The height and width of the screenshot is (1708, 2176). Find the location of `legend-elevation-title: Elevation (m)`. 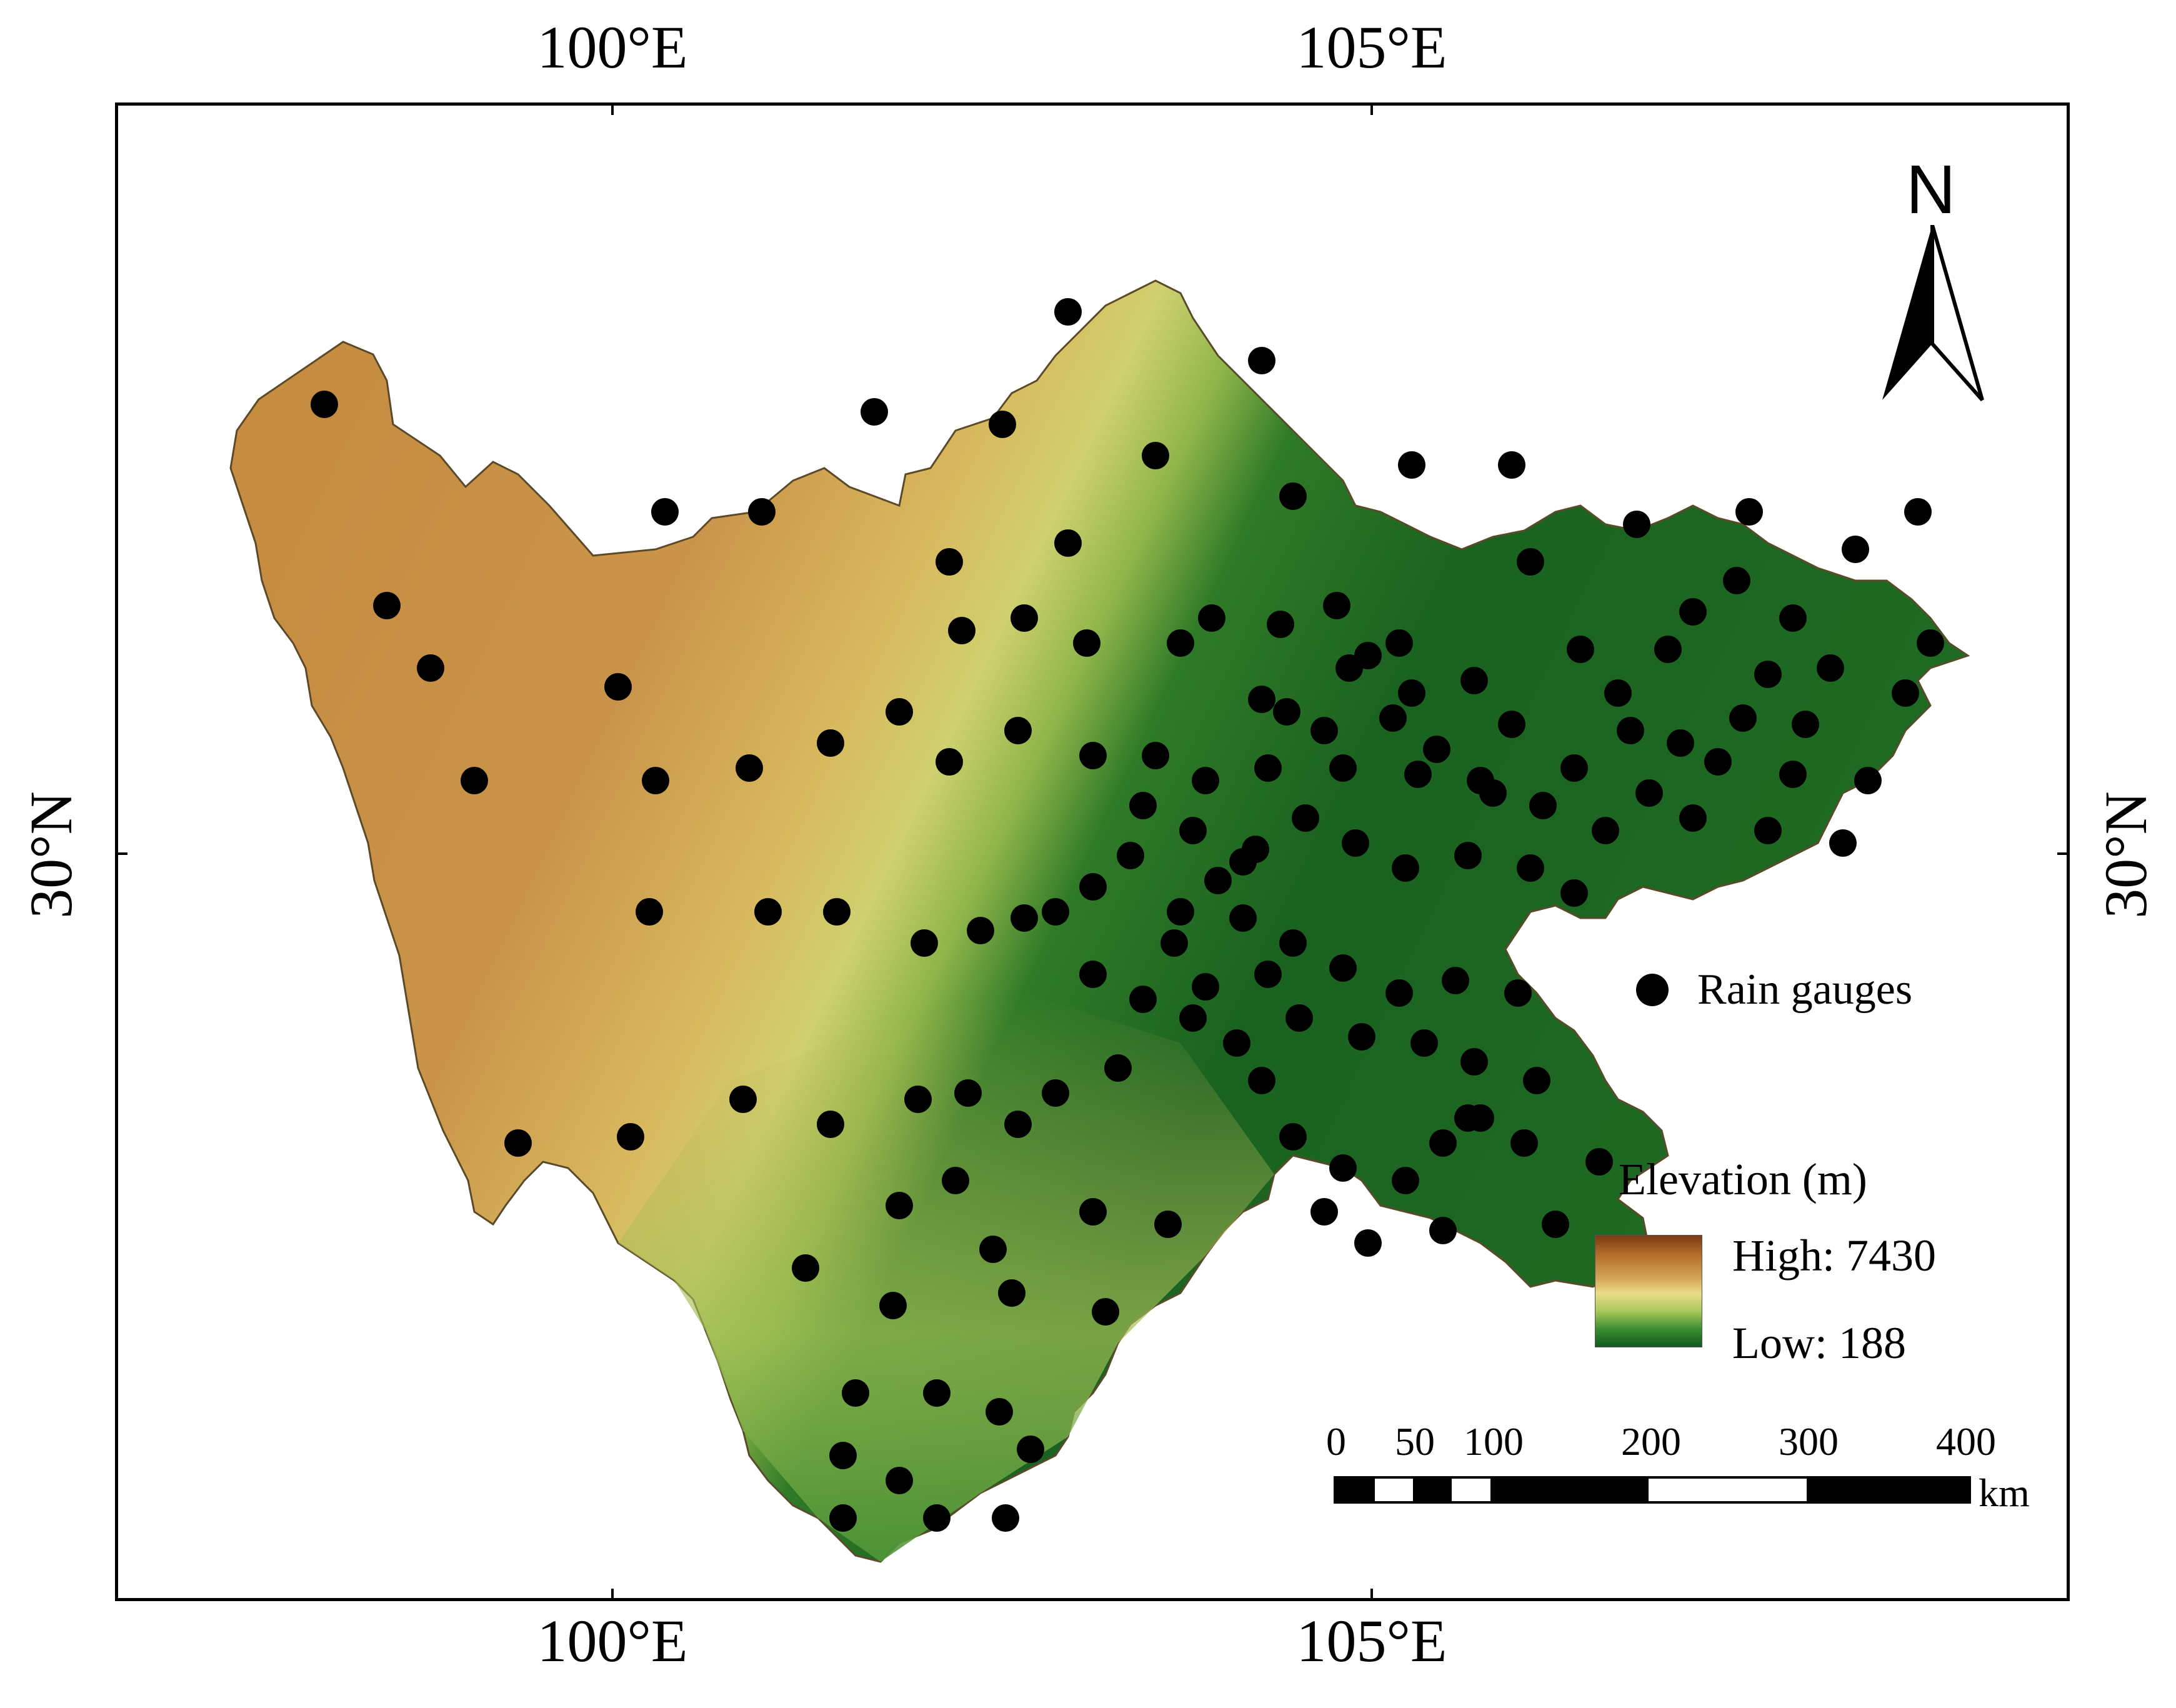

legend-elevation-title: Elevation (m) is located at coordinates (1743, 1179).